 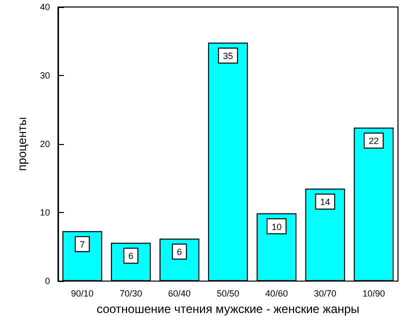 I want to click on data-label: 10, so click(x=277, y=227).